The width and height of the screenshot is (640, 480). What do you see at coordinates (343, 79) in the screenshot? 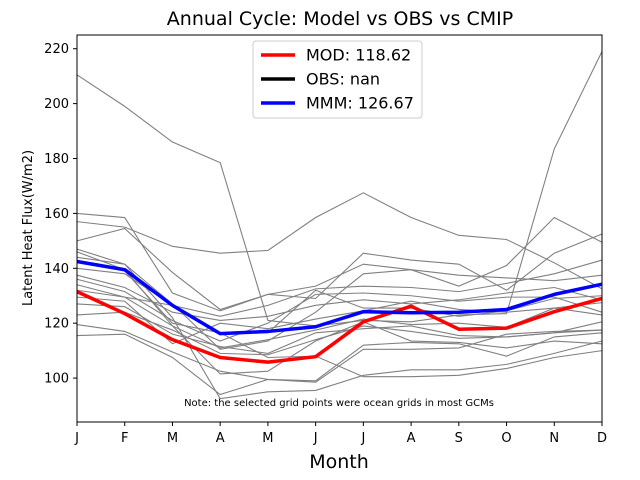
I see `obs-legend-label: OBS: nan` at bounding box center [343, 79].